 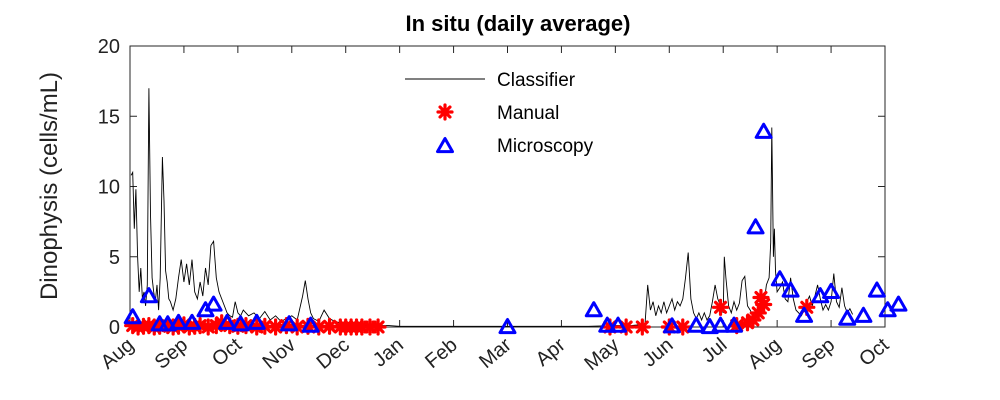 What do you see at coordinates (495, 353) in the screenshot?
I see `x-tick-label: Mar` at bounding box center [495, 353].